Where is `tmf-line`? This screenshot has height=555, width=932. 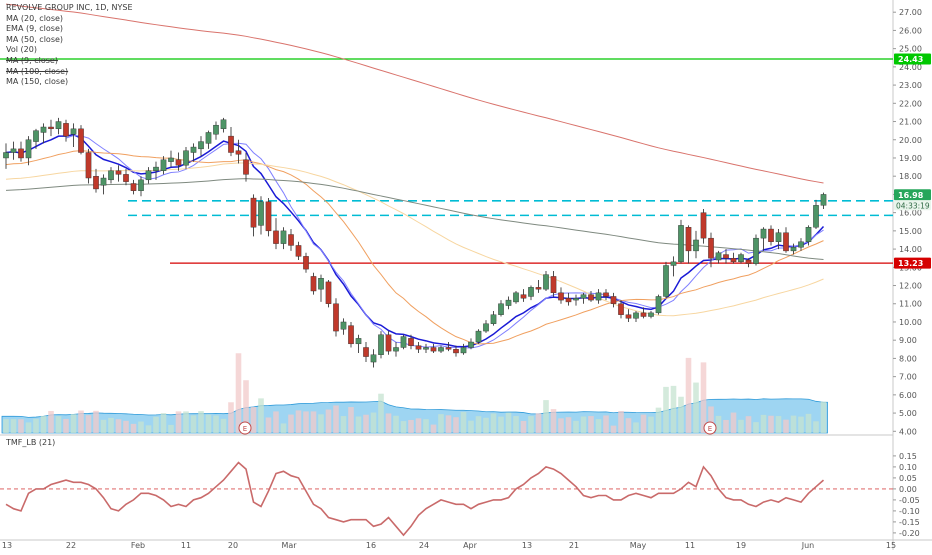 tmf-line is located at coordinates (415, 499).